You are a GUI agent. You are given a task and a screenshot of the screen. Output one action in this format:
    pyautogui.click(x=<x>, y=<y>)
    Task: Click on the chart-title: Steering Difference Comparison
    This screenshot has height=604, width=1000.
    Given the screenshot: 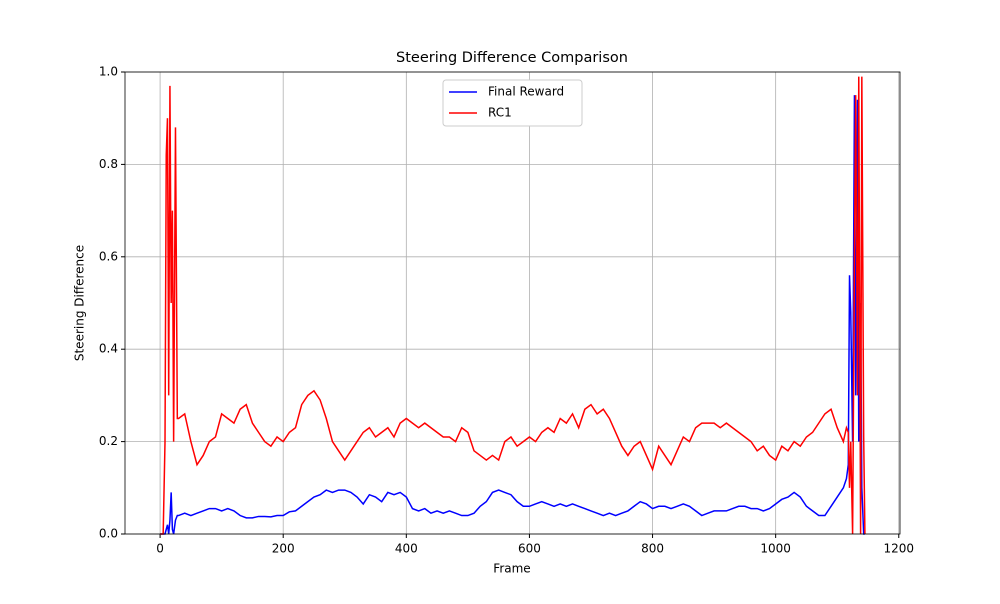 What is the action you would take?
    pyautogui.click(x=512, y=58)
    